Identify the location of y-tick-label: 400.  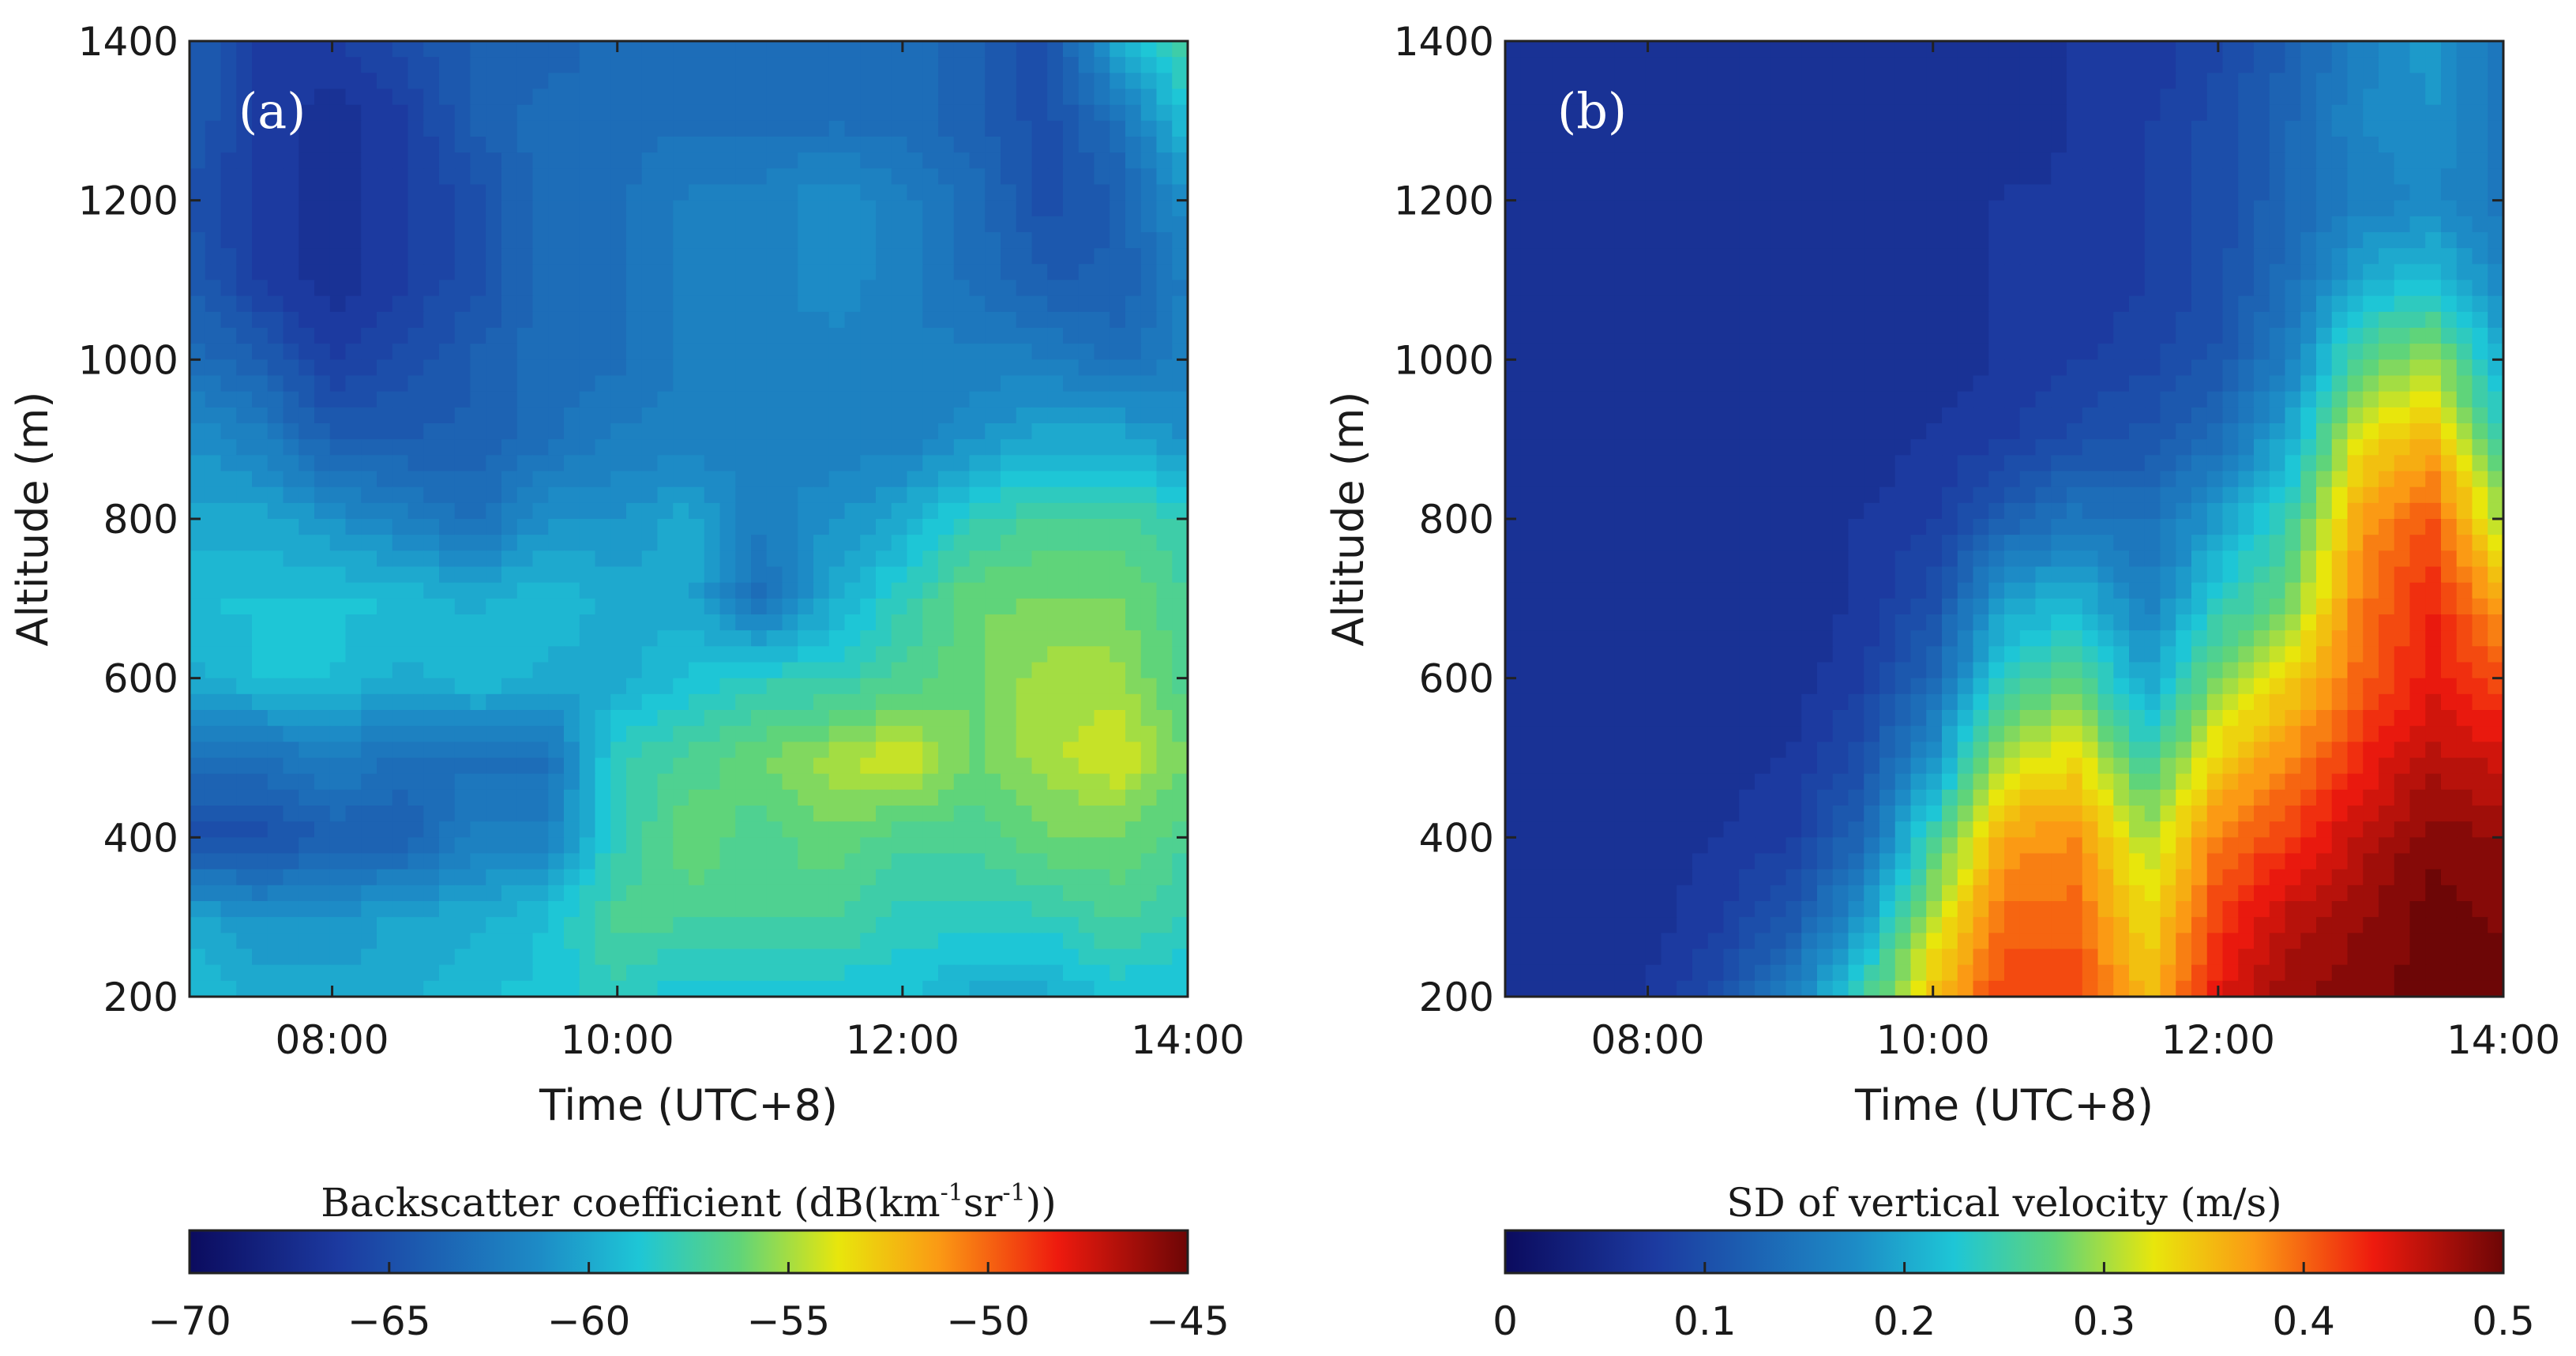
(140, 838).